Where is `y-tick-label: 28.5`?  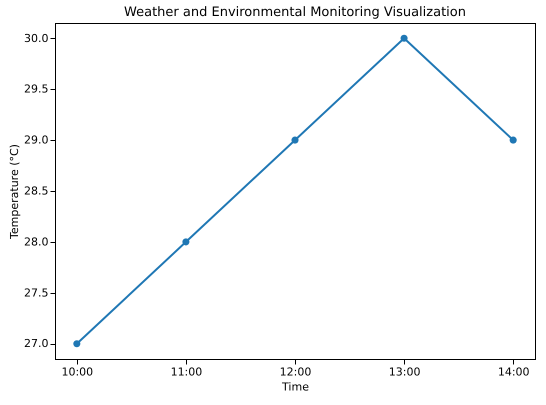
y-tick-label: 28.5 is located at coordinates (36, 191).